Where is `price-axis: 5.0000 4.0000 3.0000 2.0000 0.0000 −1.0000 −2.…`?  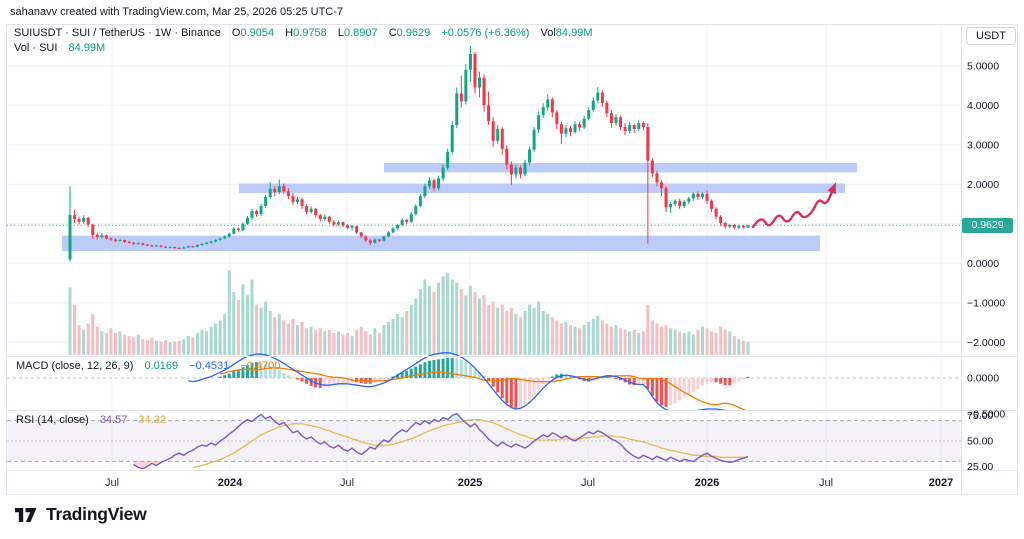
price-axis: 5.0000 4.0000 3.0000 2.0000 0.0000 −1.0000 −2.… is located at coordinates (986, 266).